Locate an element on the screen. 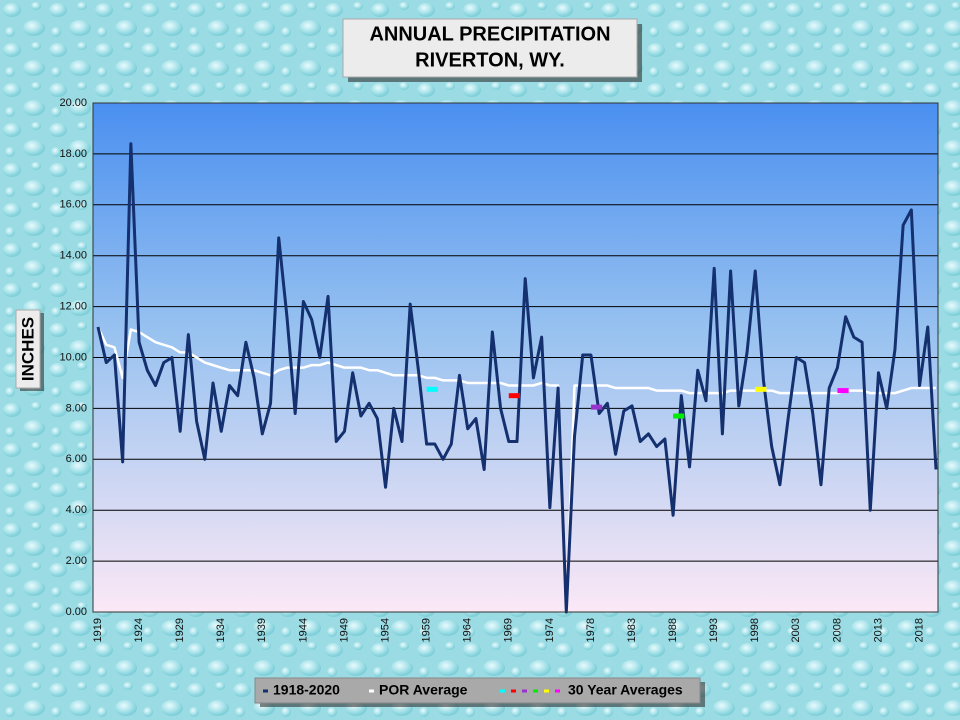  y-tick-label: 4.00 is located at coordinates (76, 510).